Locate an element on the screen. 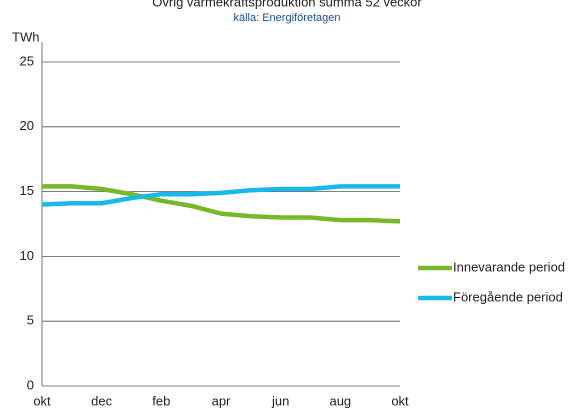 This screenshot has width=574, height=410. y-tick-label: 20 is located at coordinates (27, 125).